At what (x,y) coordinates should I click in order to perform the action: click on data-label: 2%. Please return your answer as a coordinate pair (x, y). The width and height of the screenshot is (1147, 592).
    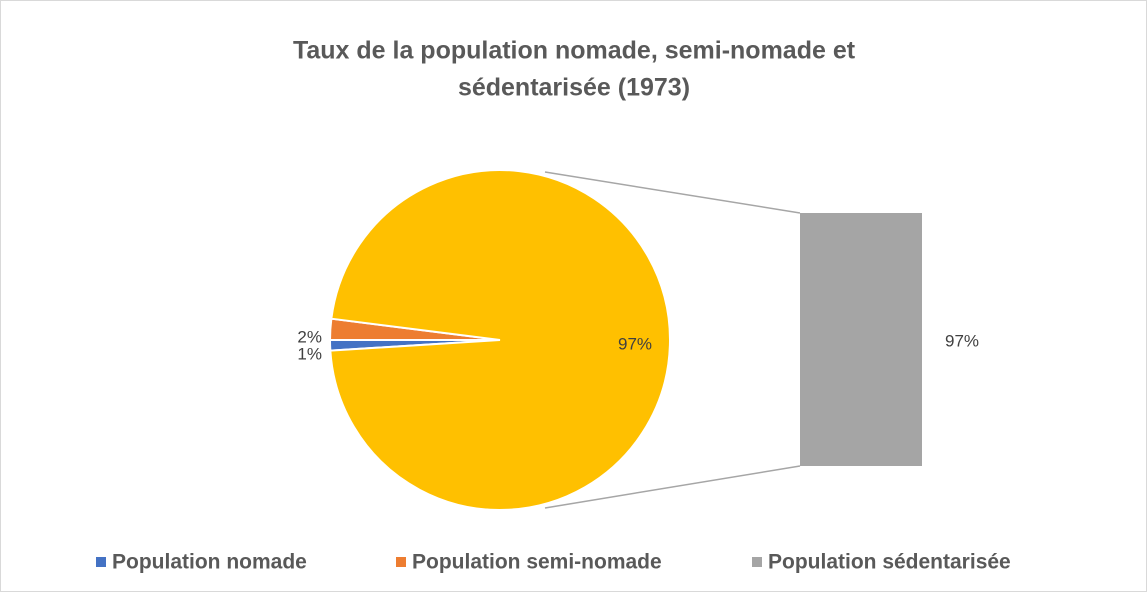
    Looking at the image, I should click on (309, 336).